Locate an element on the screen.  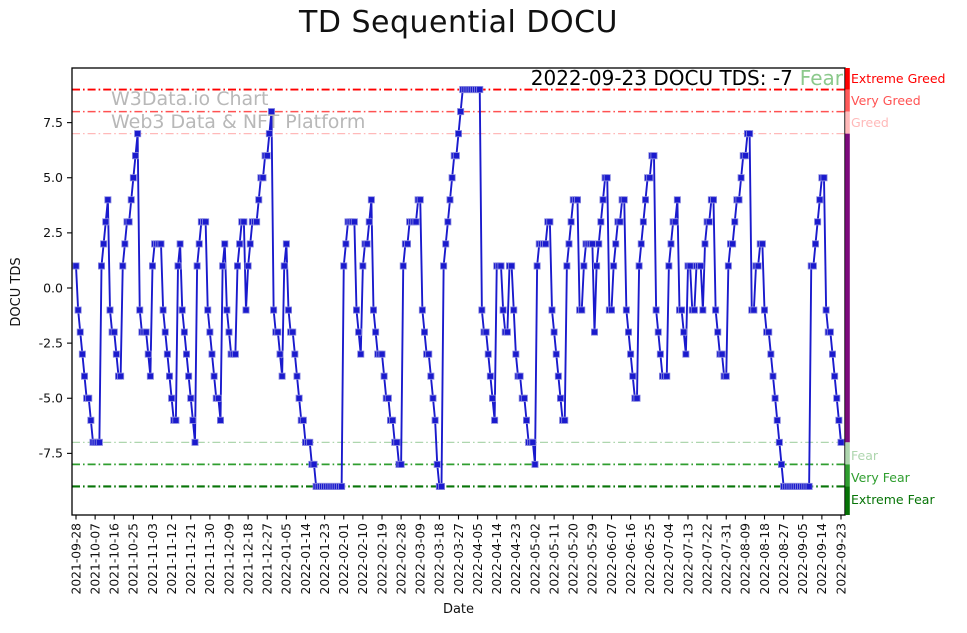
x-tick-label: 2022-08-09 is located at coordinates (746, 558).